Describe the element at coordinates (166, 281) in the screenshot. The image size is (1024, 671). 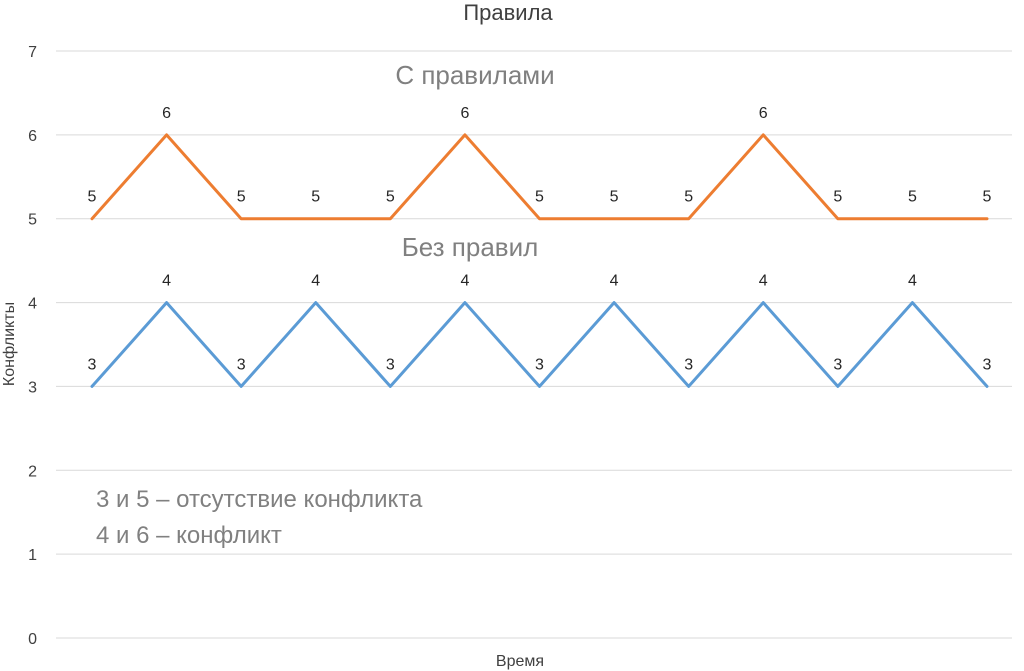
I see `data-label-1-1: 4` at that location.